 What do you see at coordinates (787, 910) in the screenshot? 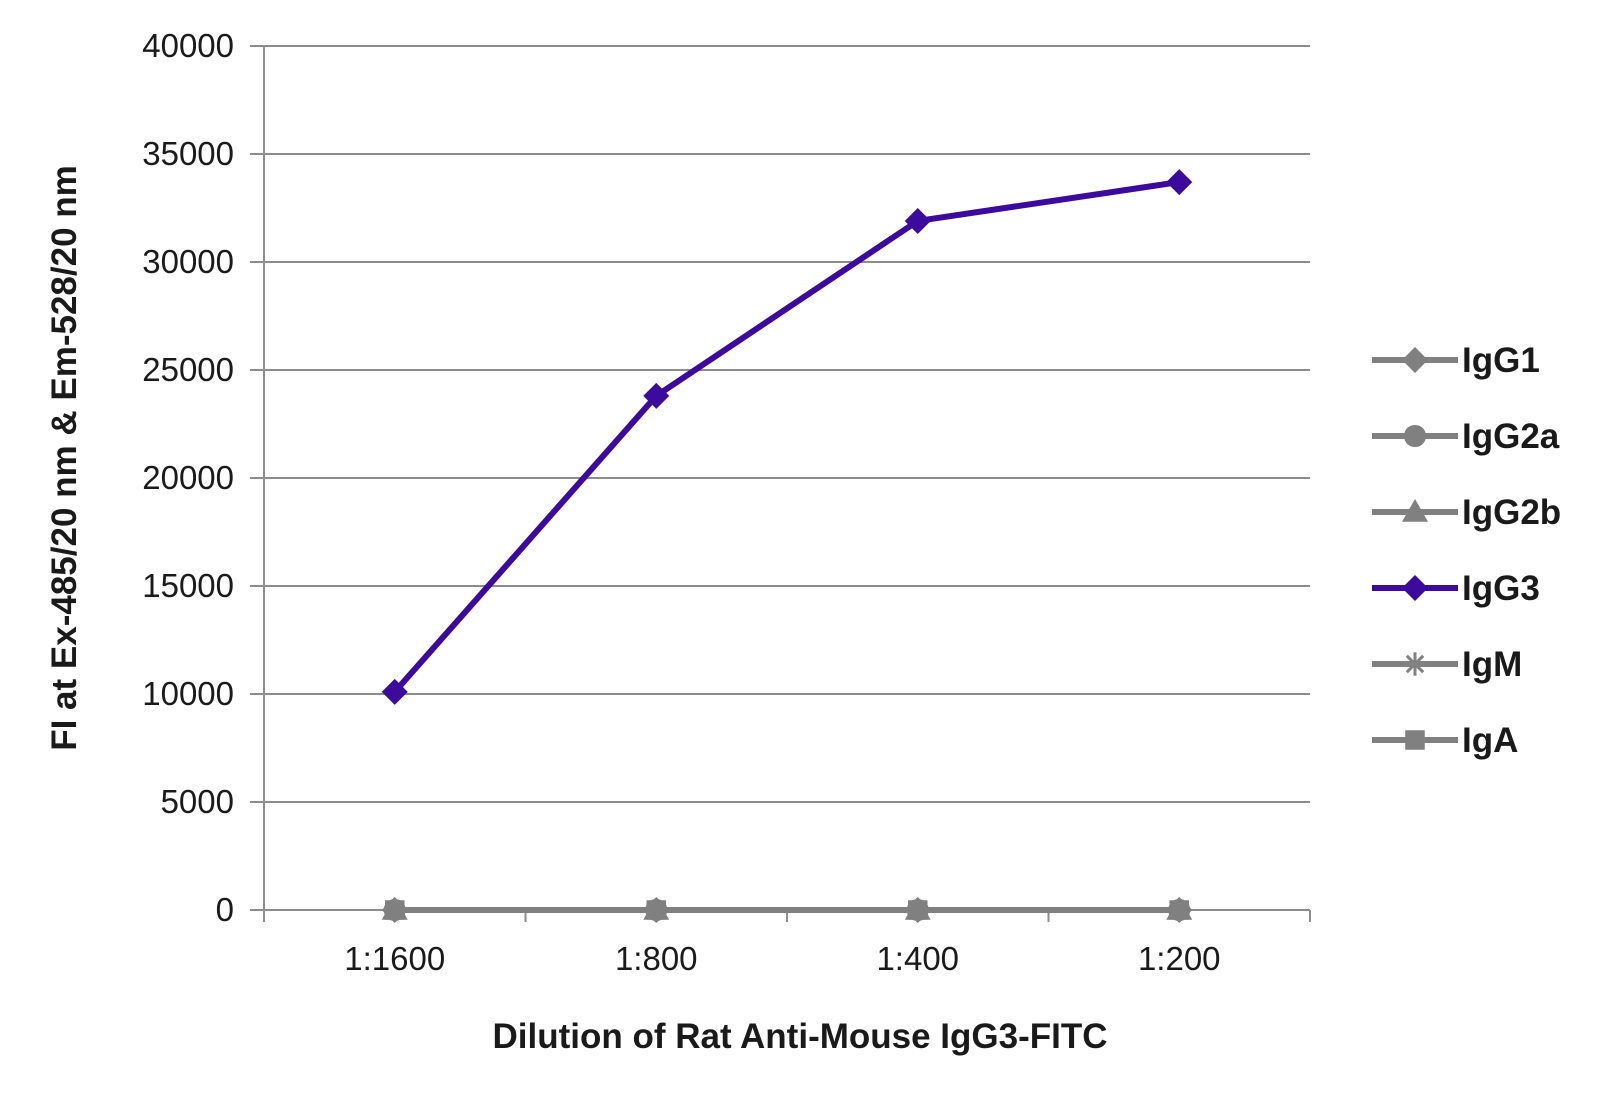
I see `series-iga` at bounding box center [787, 910].